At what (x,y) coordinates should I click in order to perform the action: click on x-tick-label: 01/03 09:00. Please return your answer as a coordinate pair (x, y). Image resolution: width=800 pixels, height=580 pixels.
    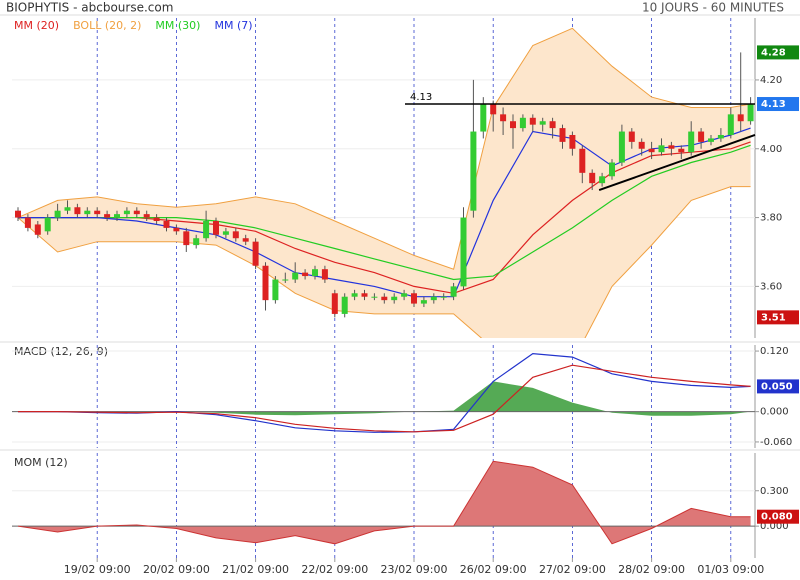
    Looking at the image, I should click on (730, 569).